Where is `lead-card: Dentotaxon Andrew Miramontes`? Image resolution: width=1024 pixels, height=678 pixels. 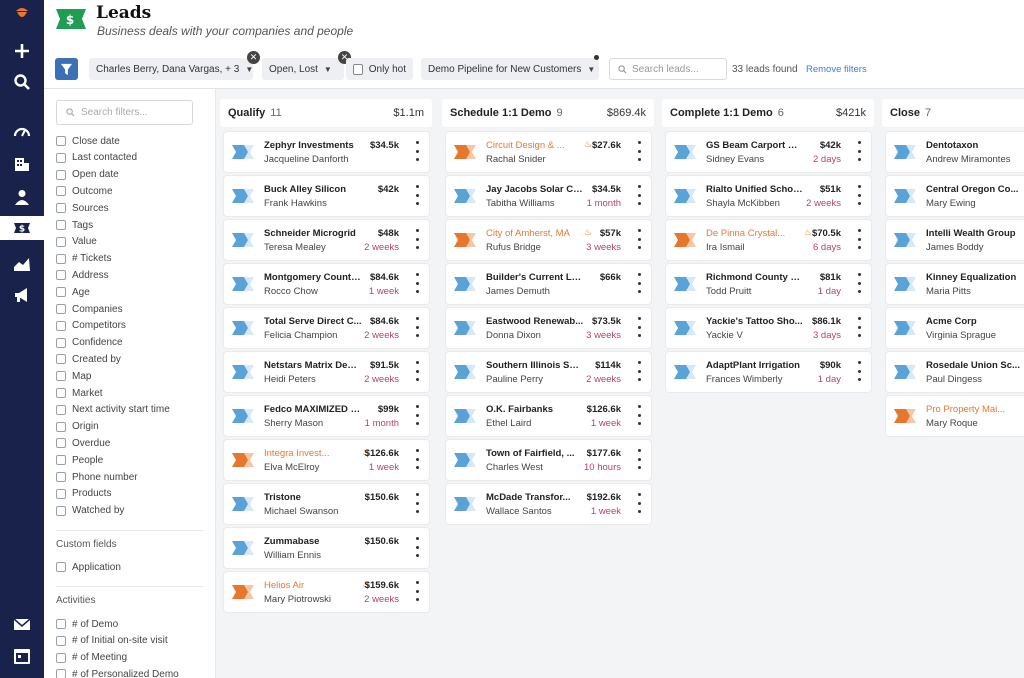
lead-card: Dentotaxon Andrew Miramontes is located at coordinates (955, 152).